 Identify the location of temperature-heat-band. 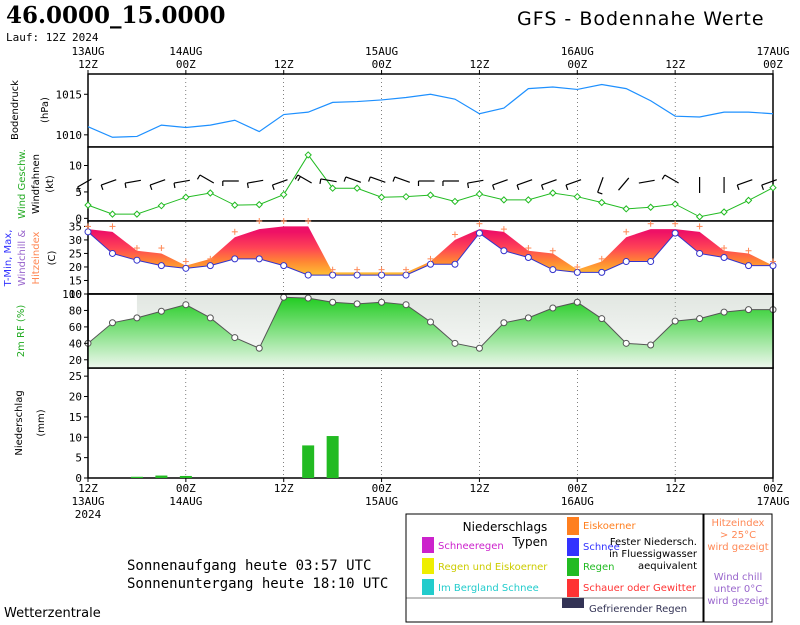
(430, 251).